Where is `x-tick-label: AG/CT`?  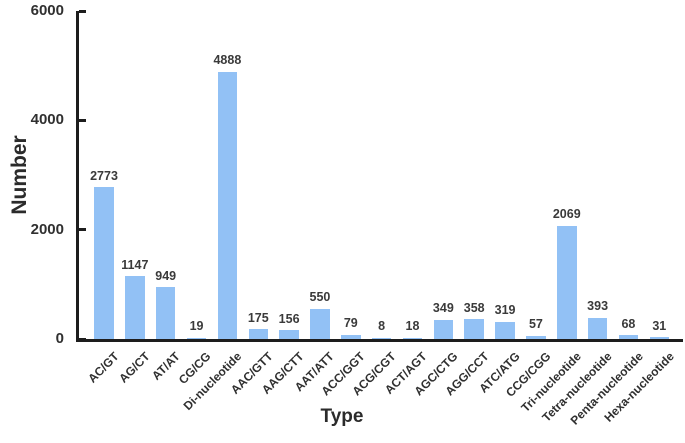
x-tick-label: AG/CT is located at coordinates (134, 367).